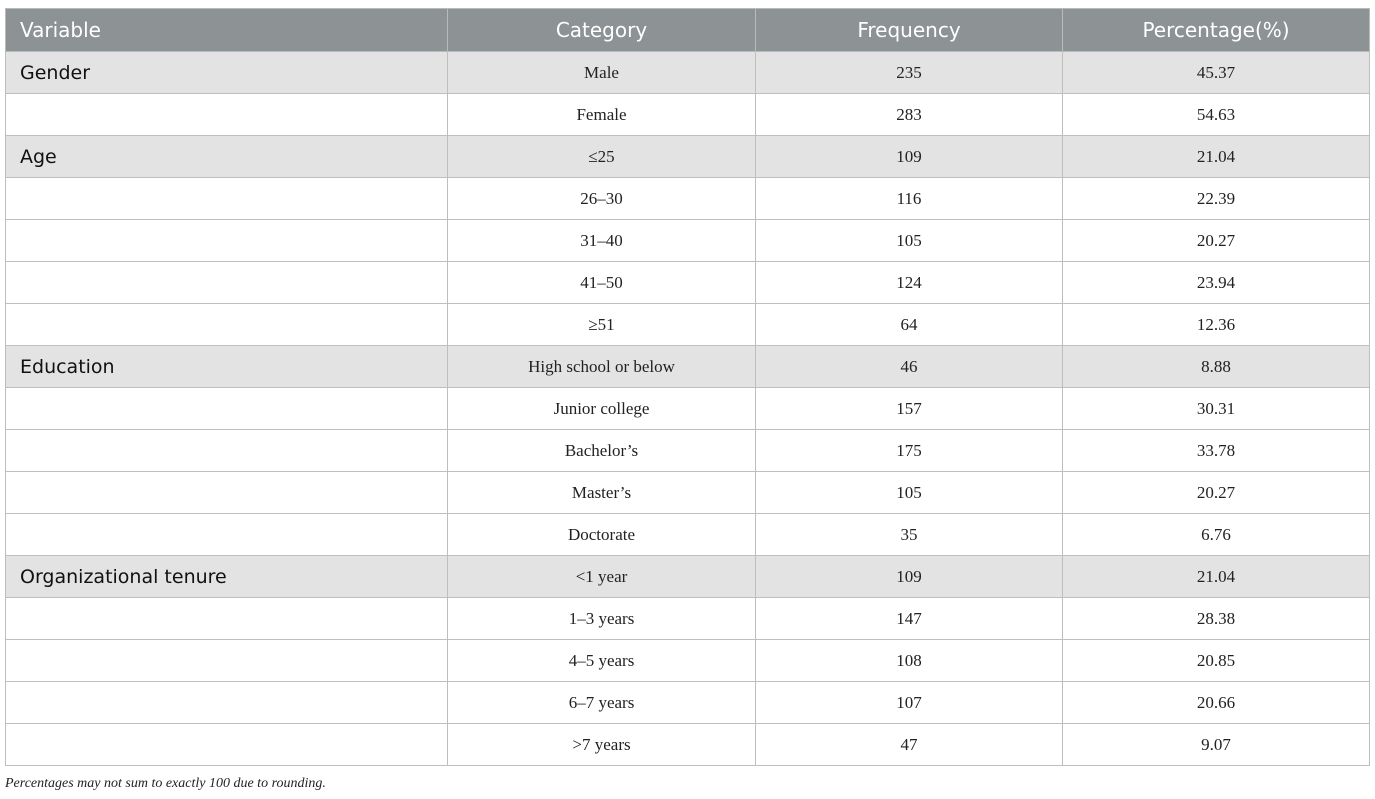 Image resolution: width=1375 pixels, height=799 pixels. What do you see at coordinates (1216, 408) in the screenshot?
I see `cell-percentage: 30.31` at bounding box center [1216, 408].